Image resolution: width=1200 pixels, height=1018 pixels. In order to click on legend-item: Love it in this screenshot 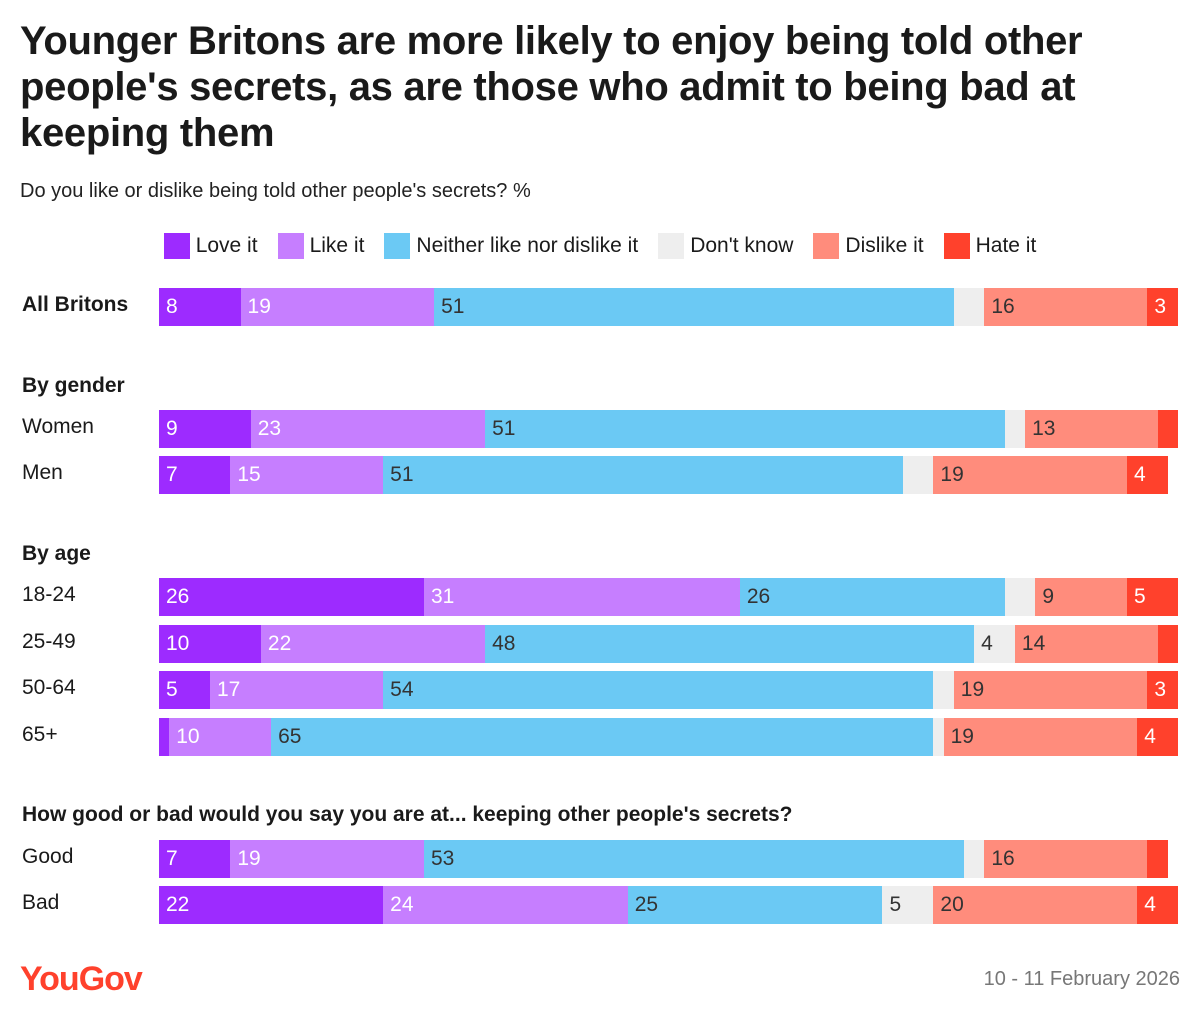, I will do `click(210, 246)`.